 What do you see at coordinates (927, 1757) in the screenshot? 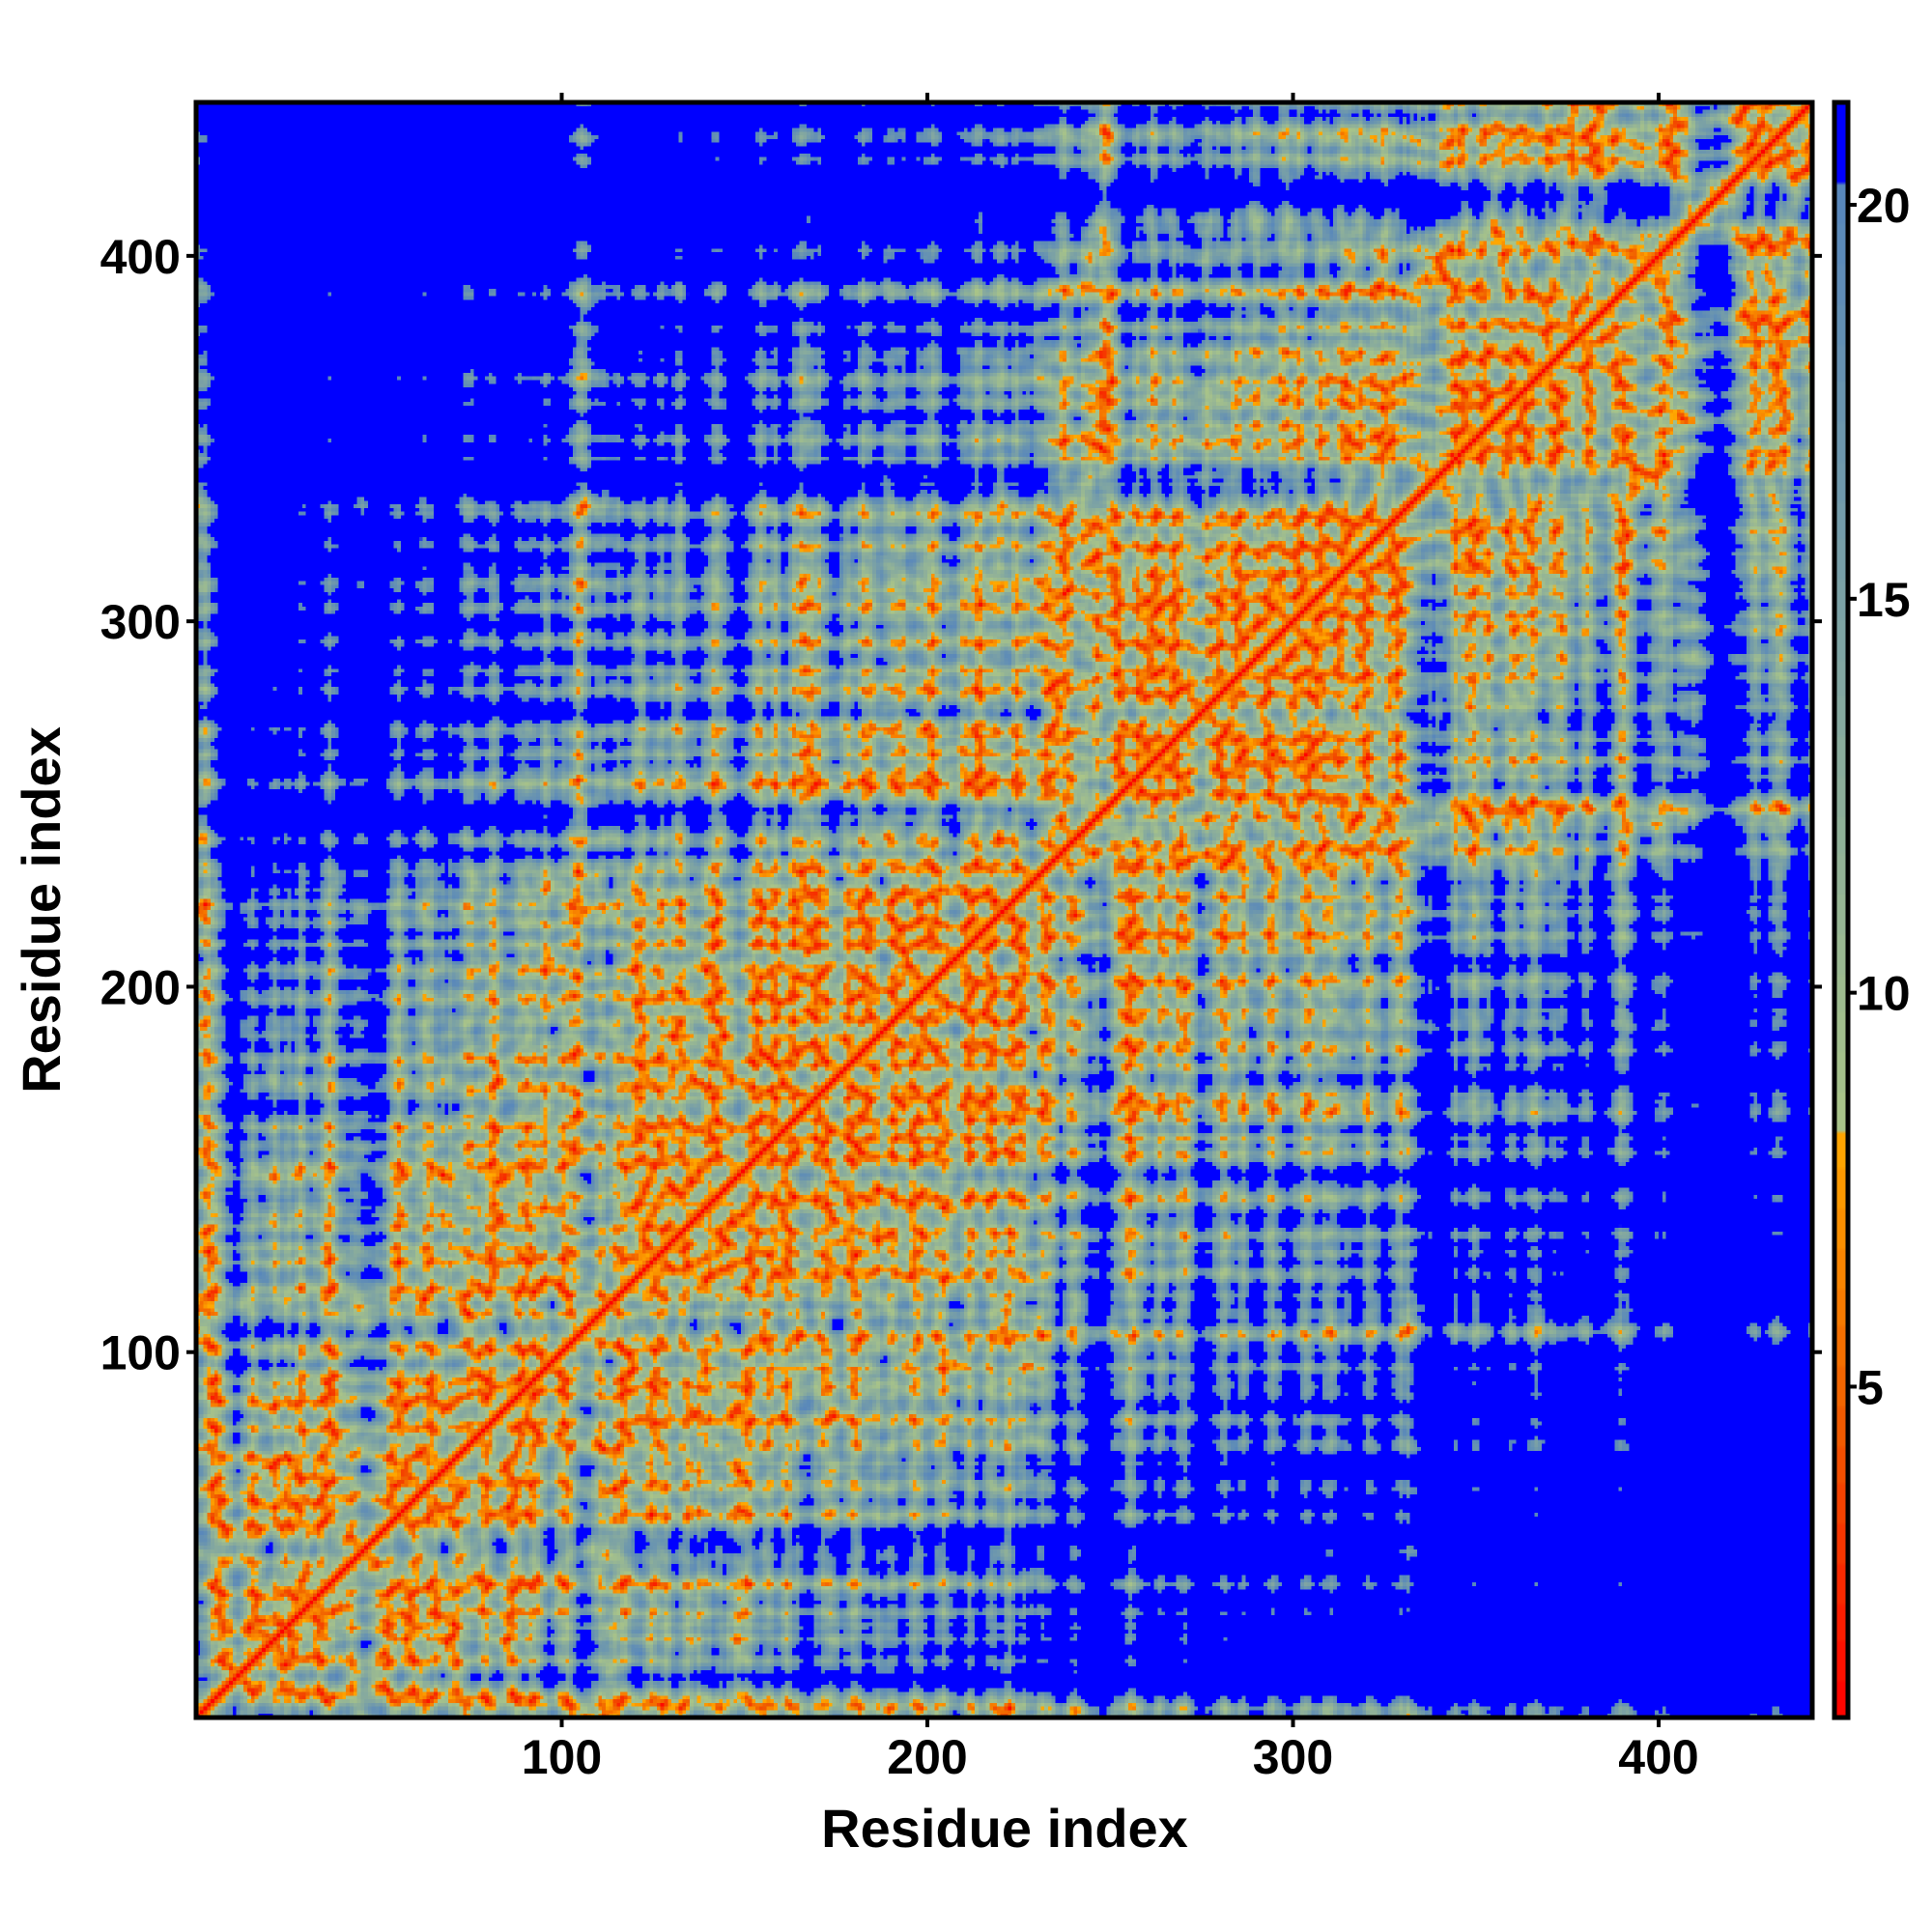
I see `x-tick-label: 200` at bounding box center [927, 1757].